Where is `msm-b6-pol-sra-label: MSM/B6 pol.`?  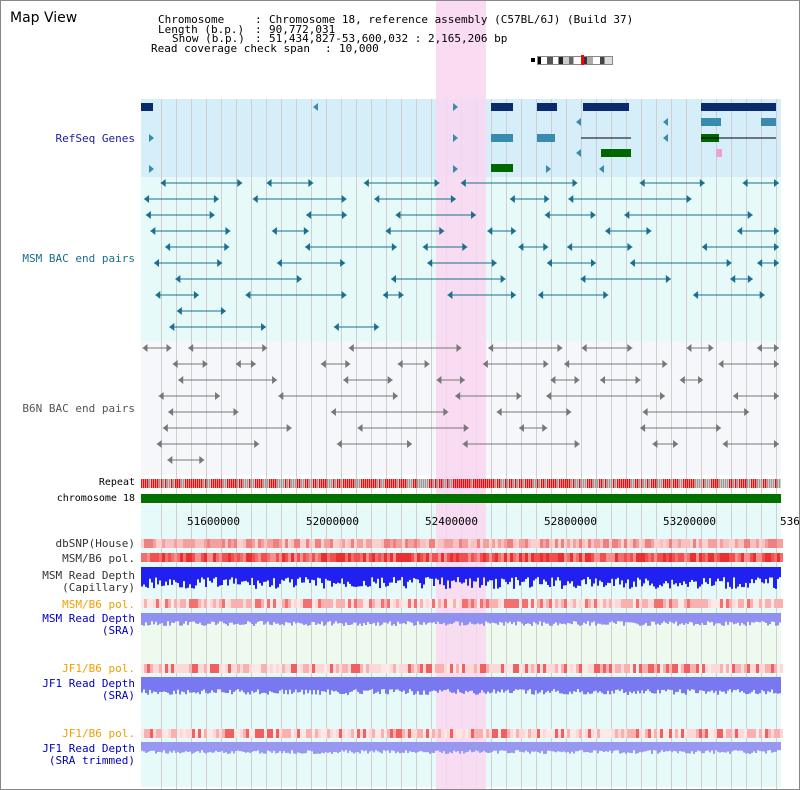
msm-b6-pol-sra-label: MSM/B6 pol. is located at coordinates (98, 604).